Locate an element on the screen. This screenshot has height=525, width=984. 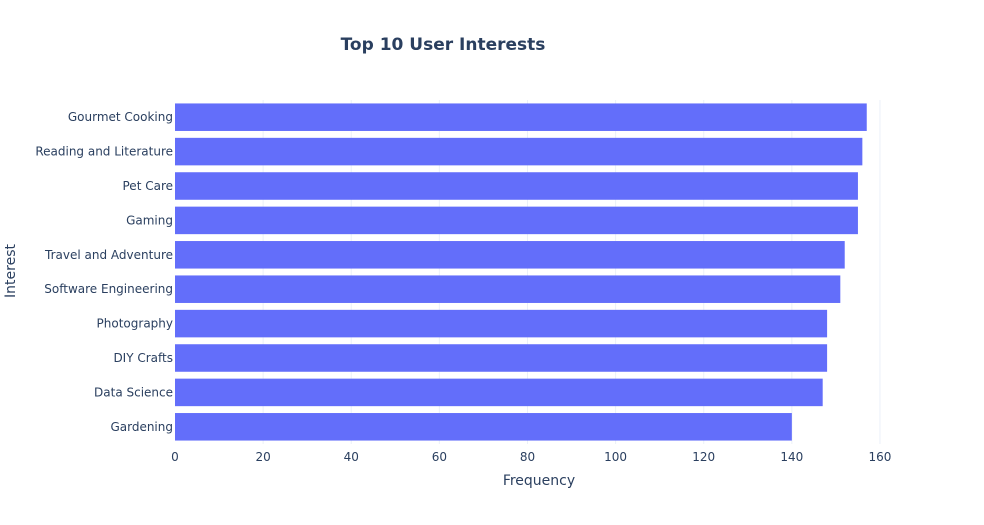
bar-photography is located at coordinates (501, 323).